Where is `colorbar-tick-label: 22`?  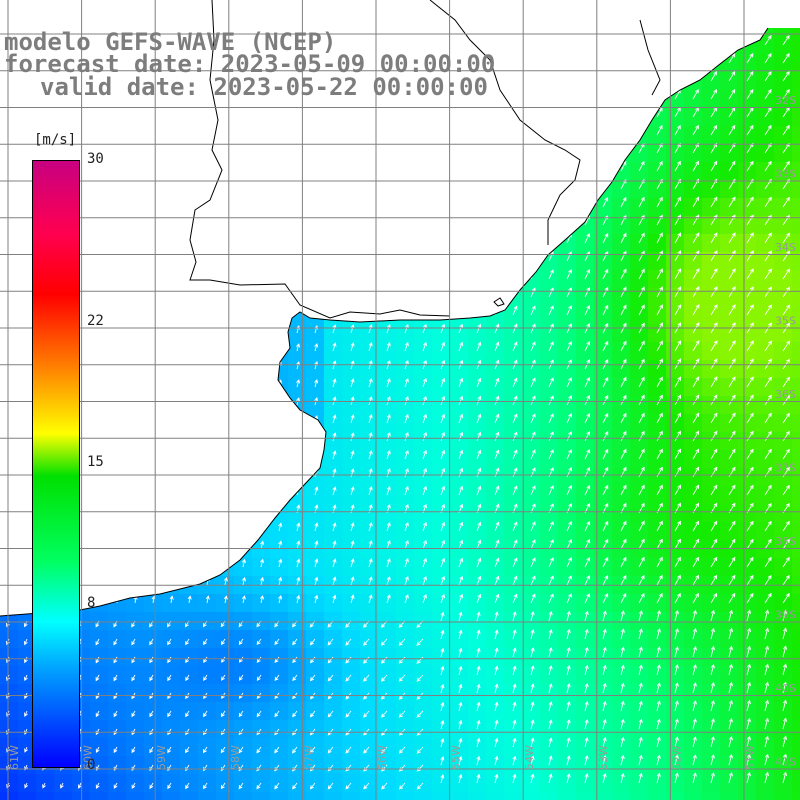 colorbar-tick-label: 22 is located at coordinates (95, 320).